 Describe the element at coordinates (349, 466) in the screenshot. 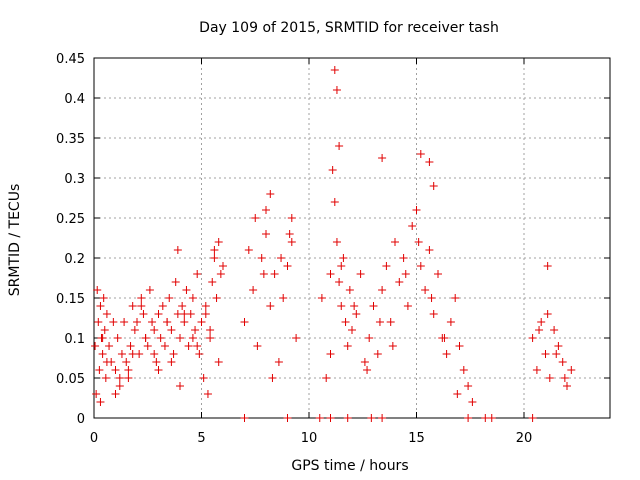

I see `x-axis-label: GPS time / hours` at that location.